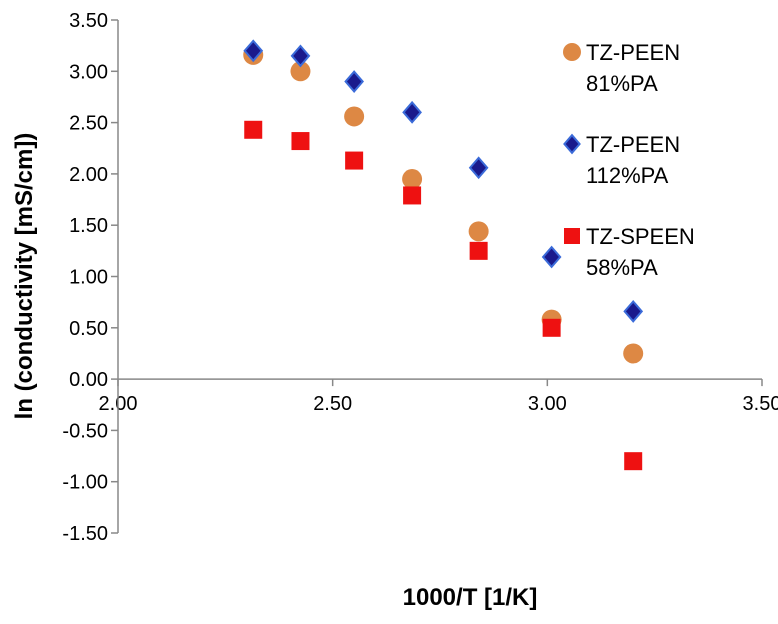 This screenshot has height=624, width=778. Describe the element at coordinates (622, 83) in the screenshot. I see `legend-label-0: 81%PA` at that location.